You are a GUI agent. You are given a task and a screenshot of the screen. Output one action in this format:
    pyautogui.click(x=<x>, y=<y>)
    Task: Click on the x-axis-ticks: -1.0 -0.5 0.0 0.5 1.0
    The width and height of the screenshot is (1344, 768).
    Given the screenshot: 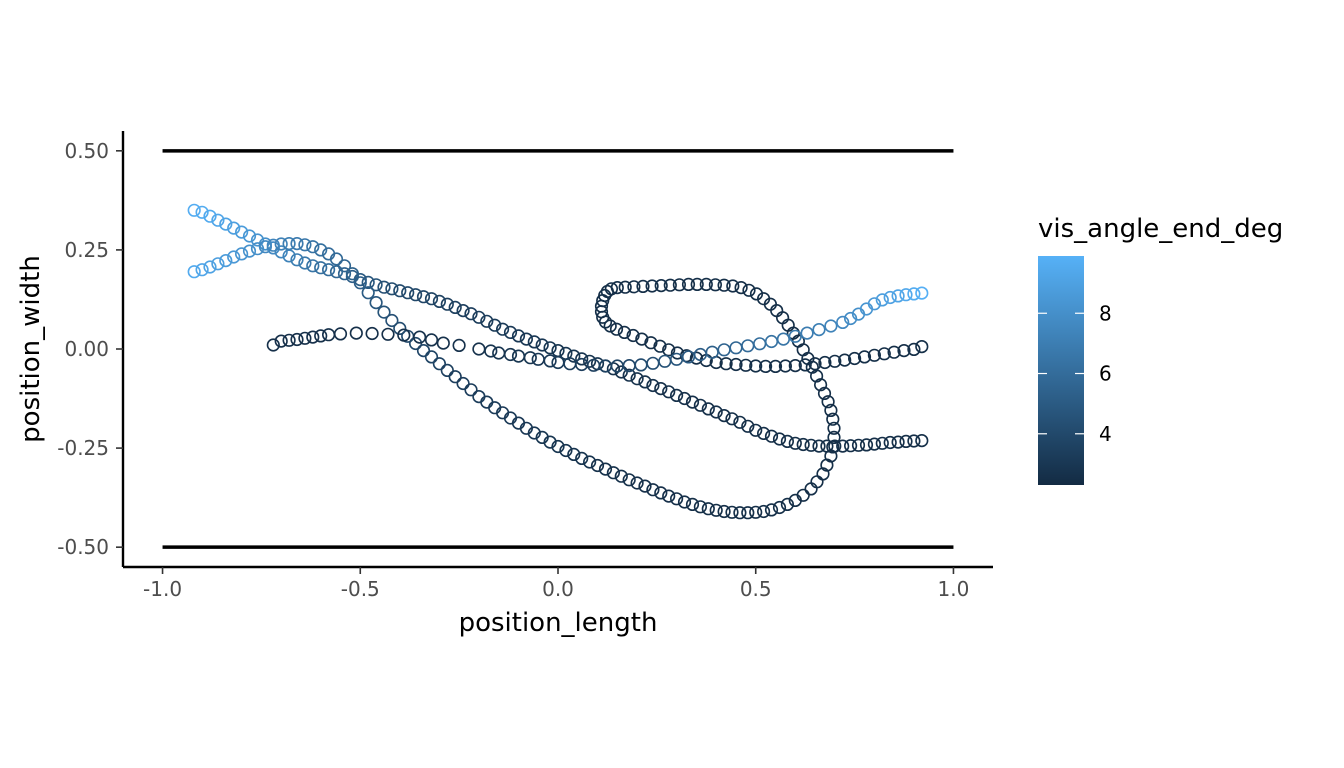 What is the action you would take?
    pyautogui.click(x=556, y=584)
    